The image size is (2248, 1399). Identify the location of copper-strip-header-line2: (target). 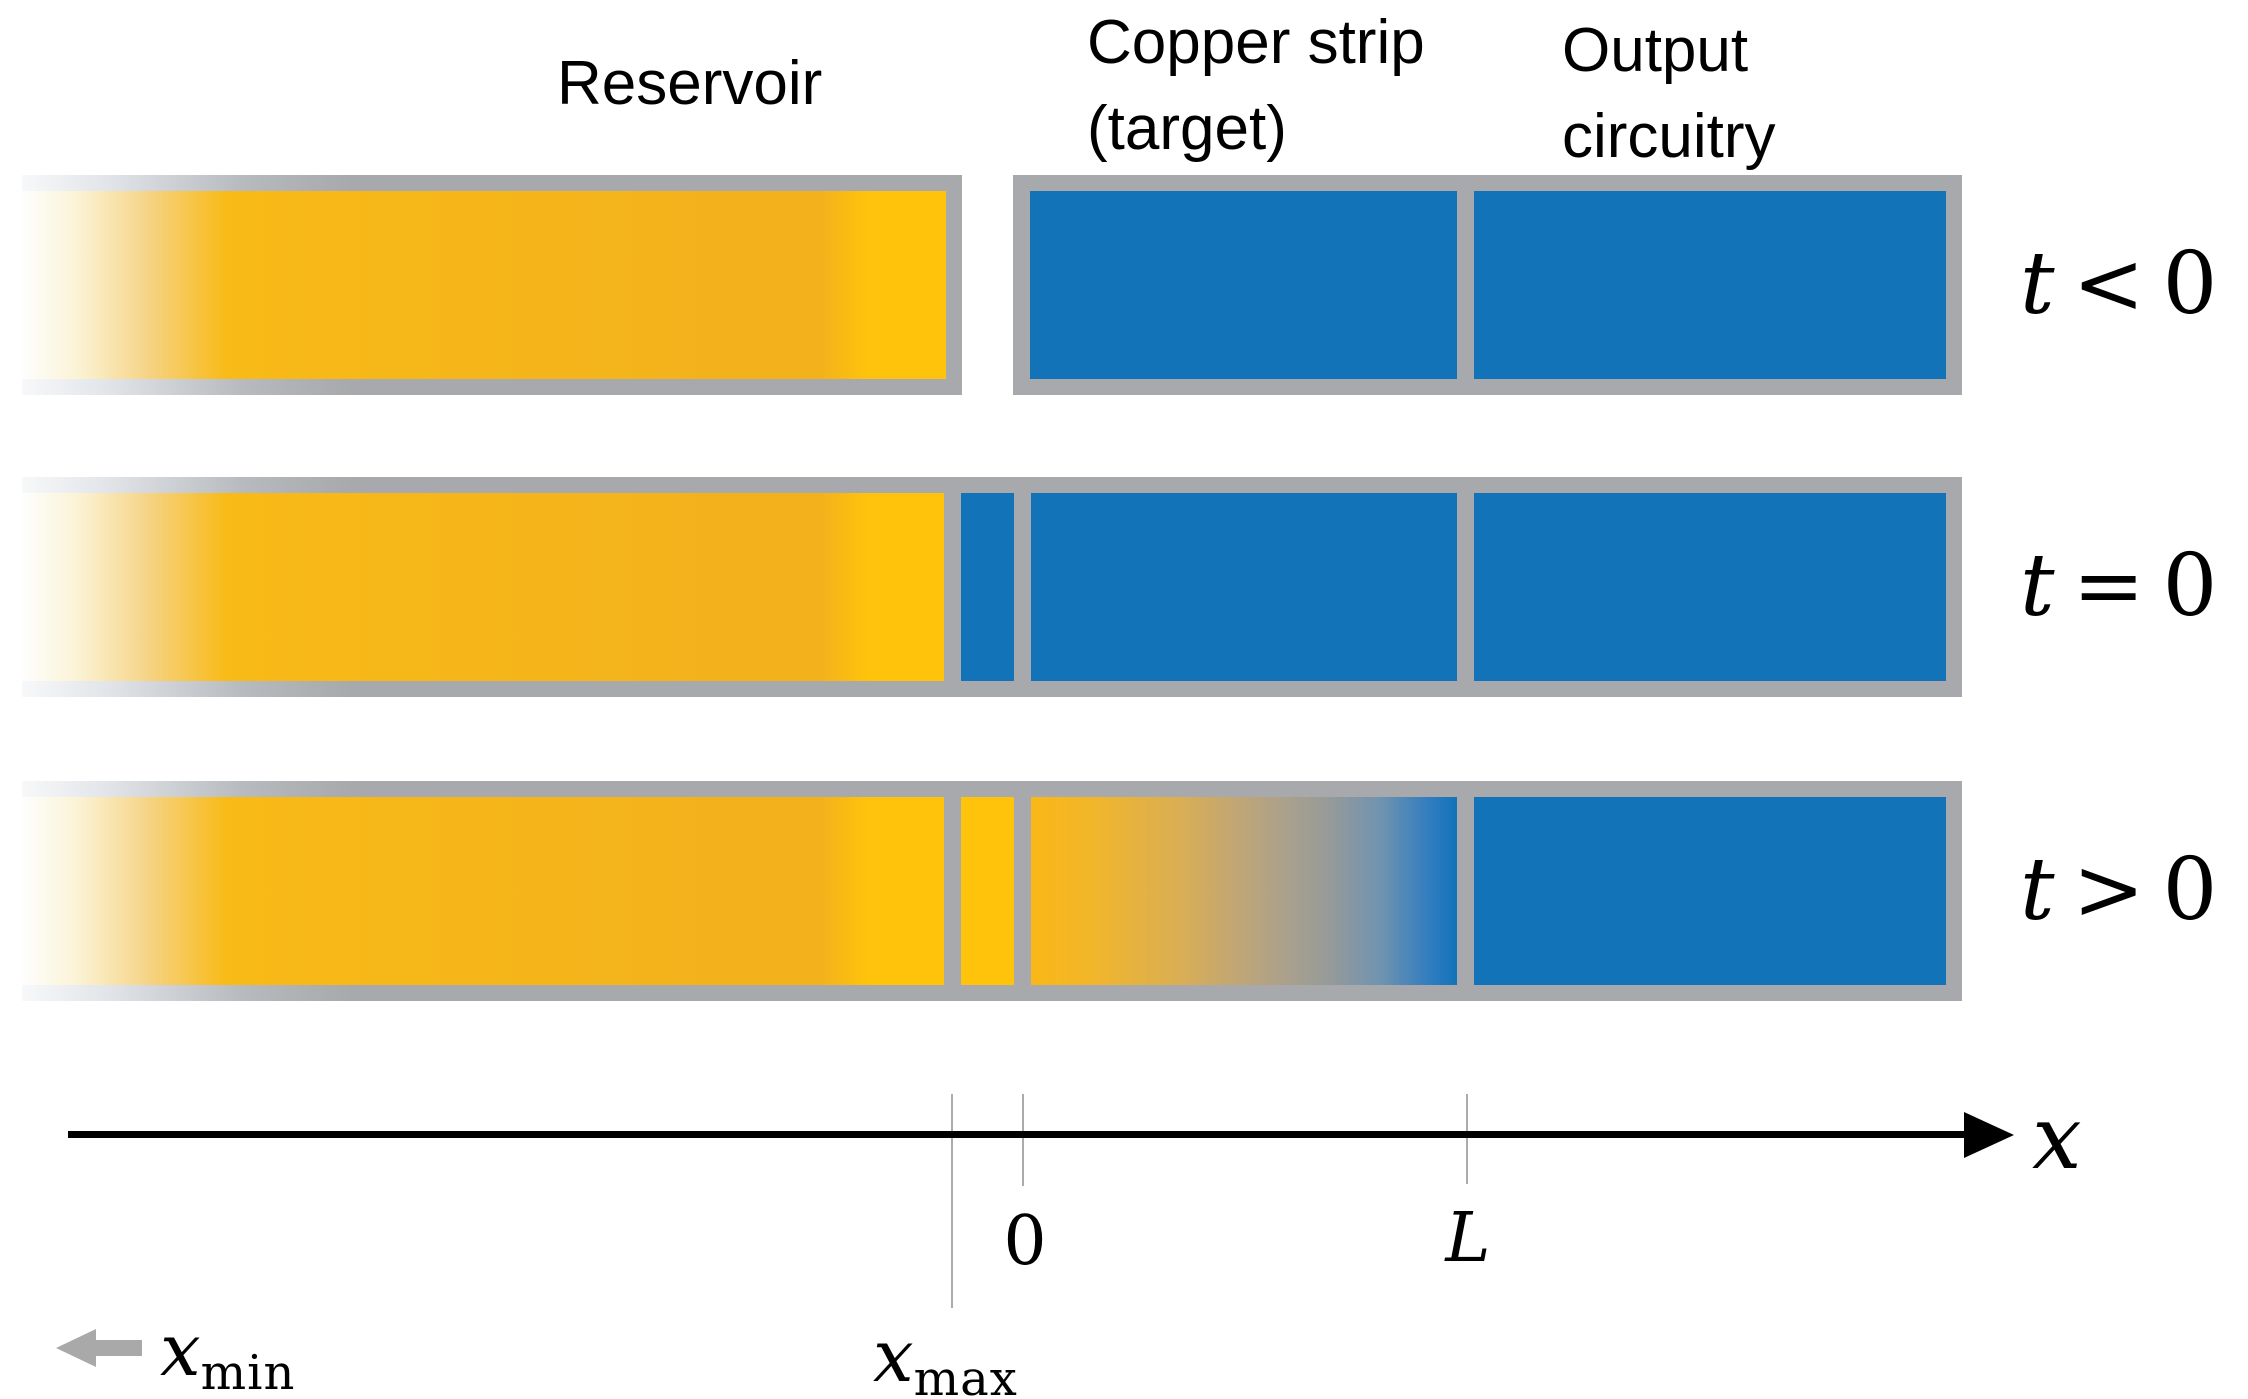
(1187, 128).